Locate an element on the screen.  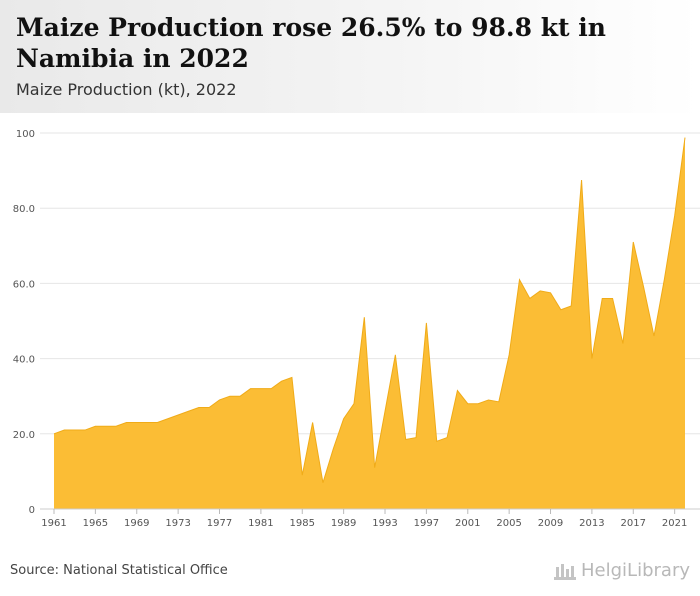
x-tick-label: 1965 is located at coordinates (95, 523).